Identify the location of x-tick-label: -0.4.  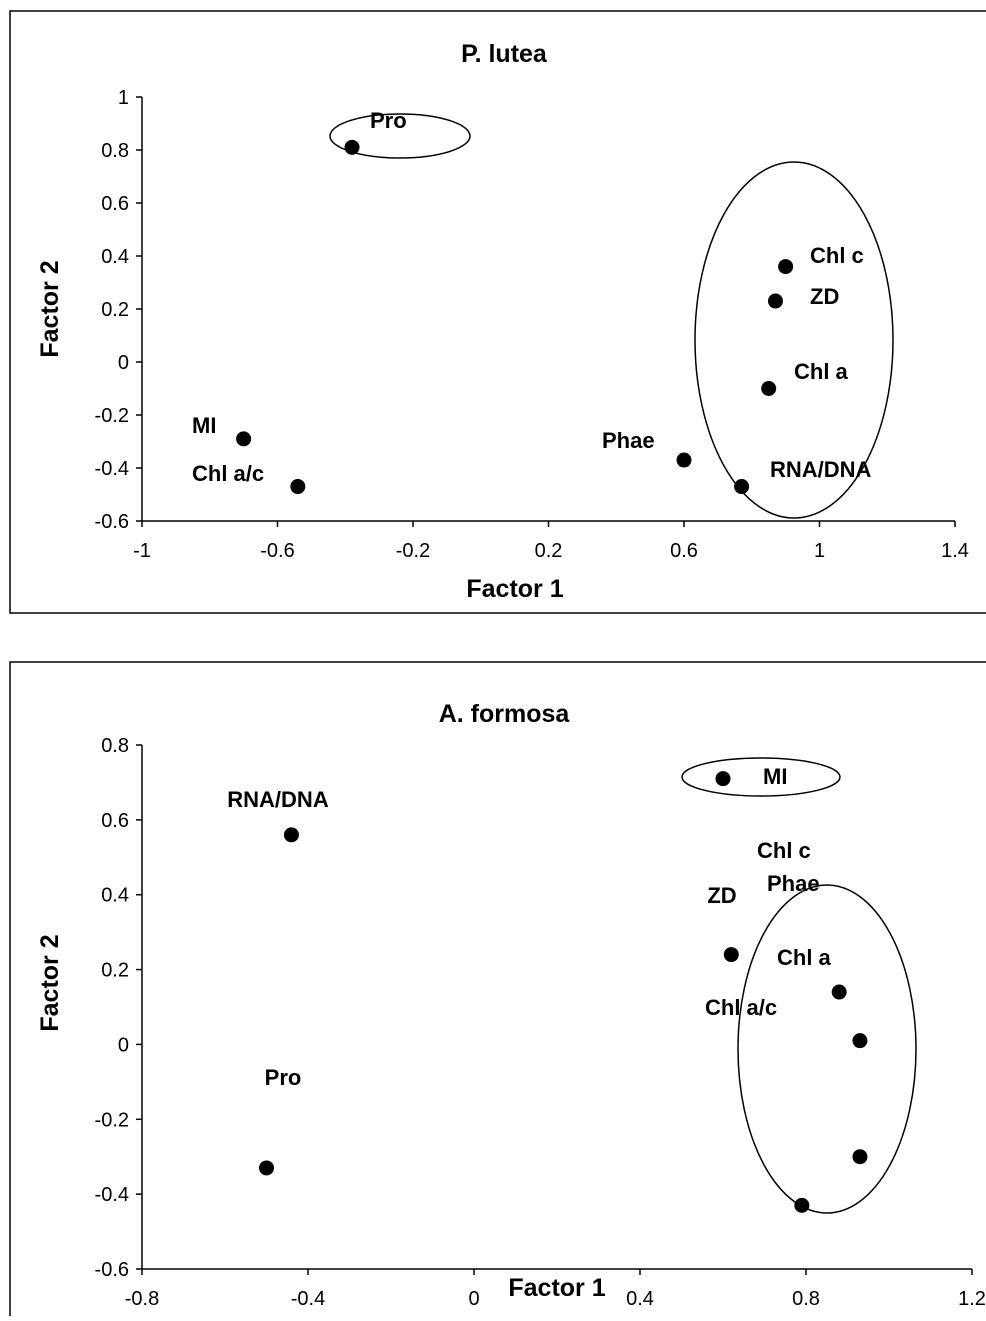
(308, 1299).